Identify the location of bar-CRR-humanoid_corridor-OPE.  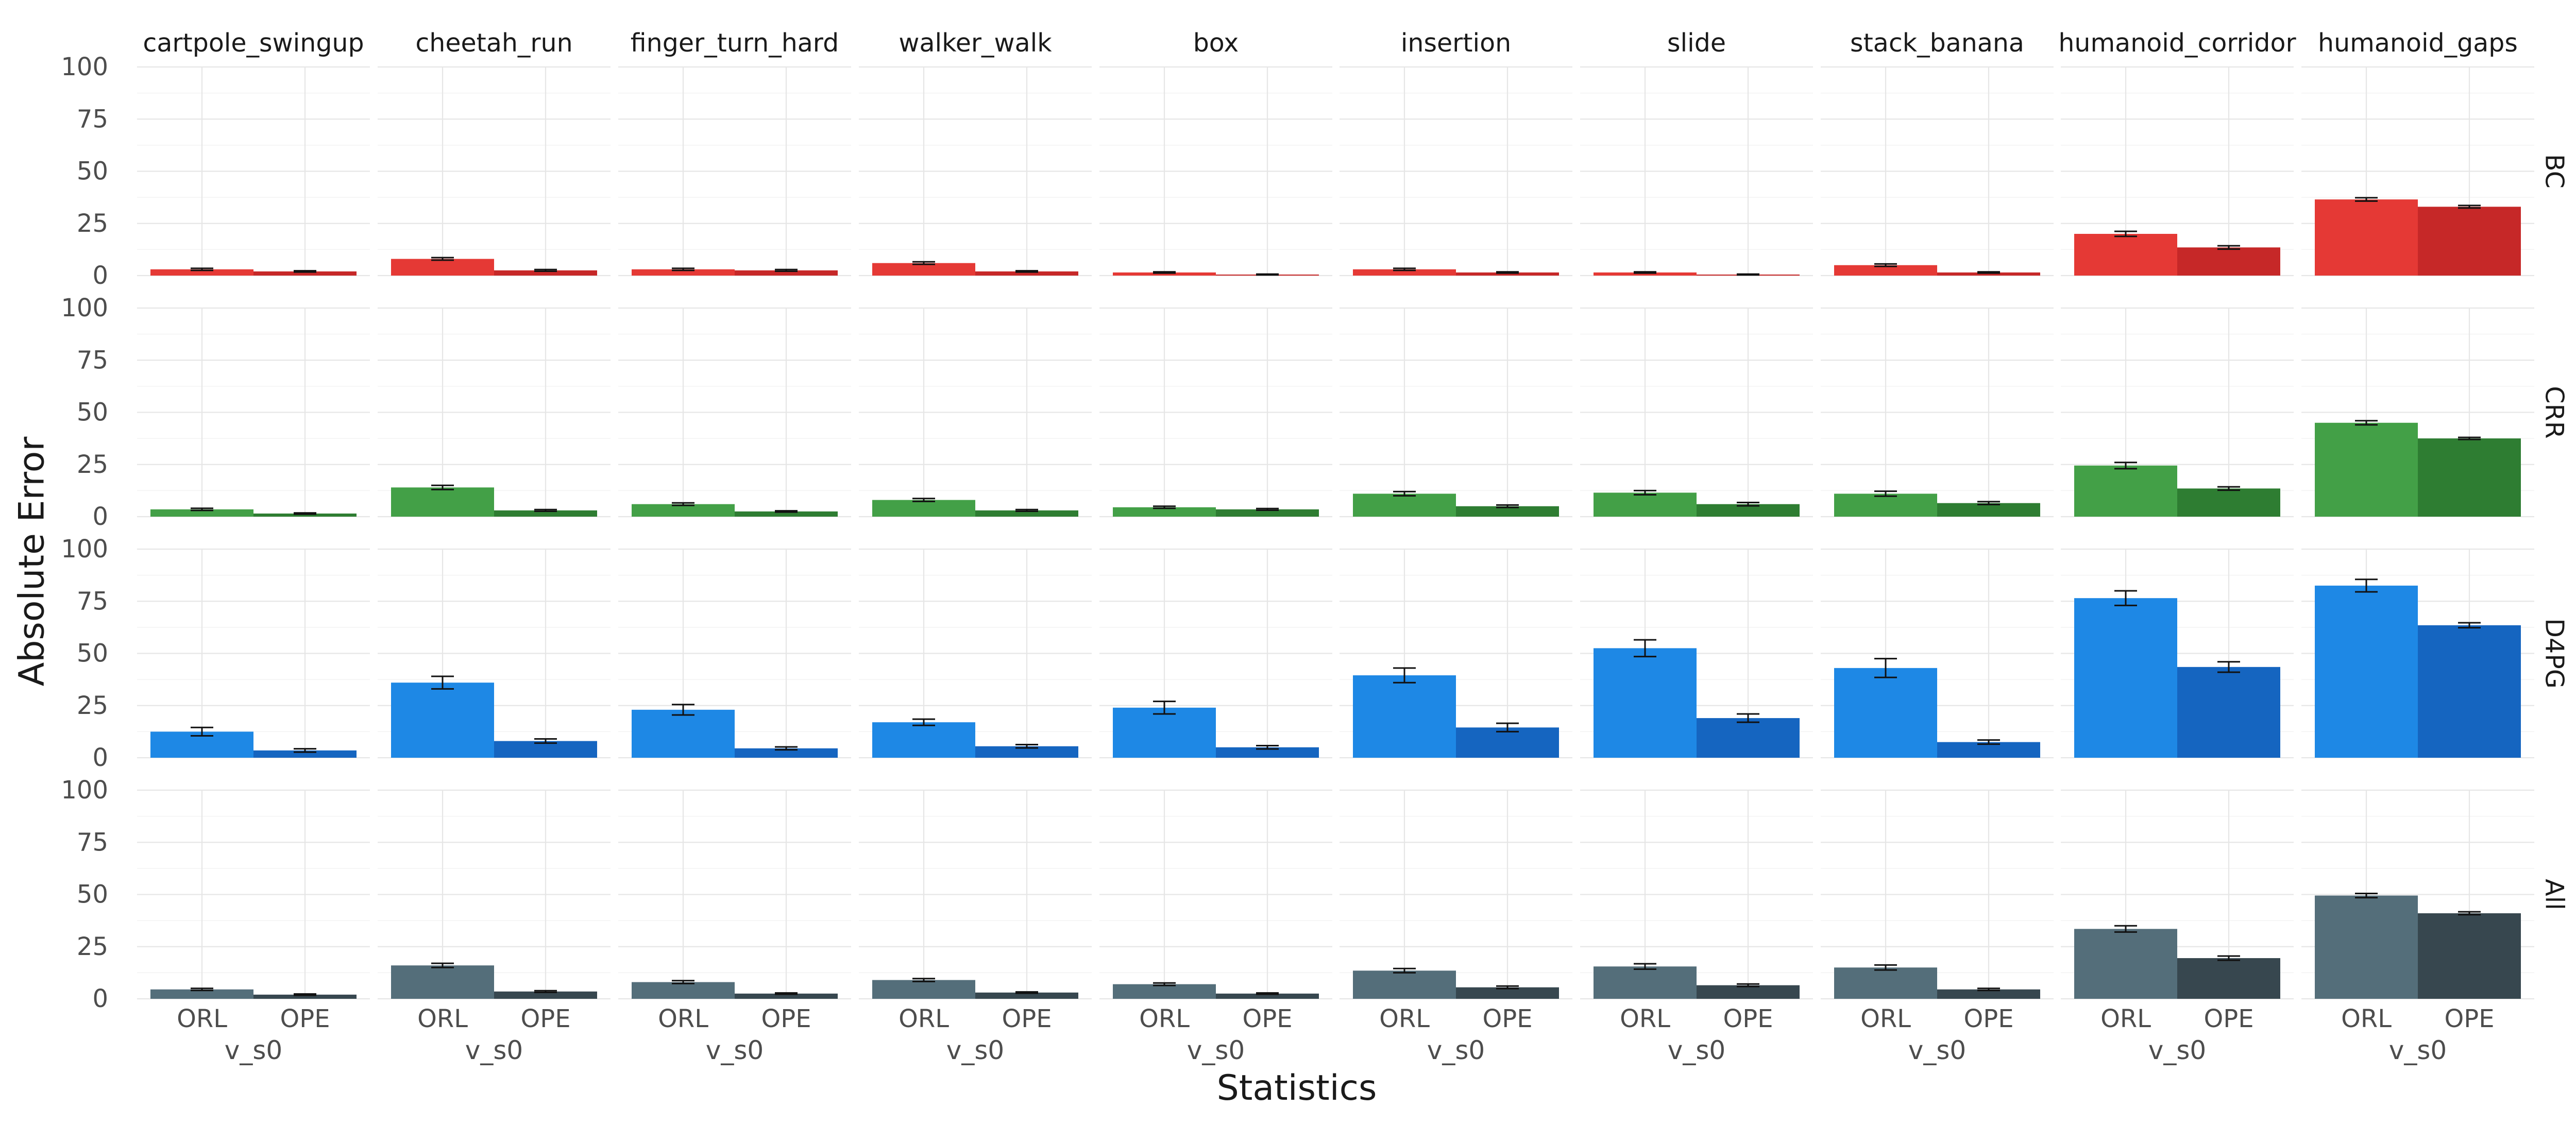
(2228, 502).